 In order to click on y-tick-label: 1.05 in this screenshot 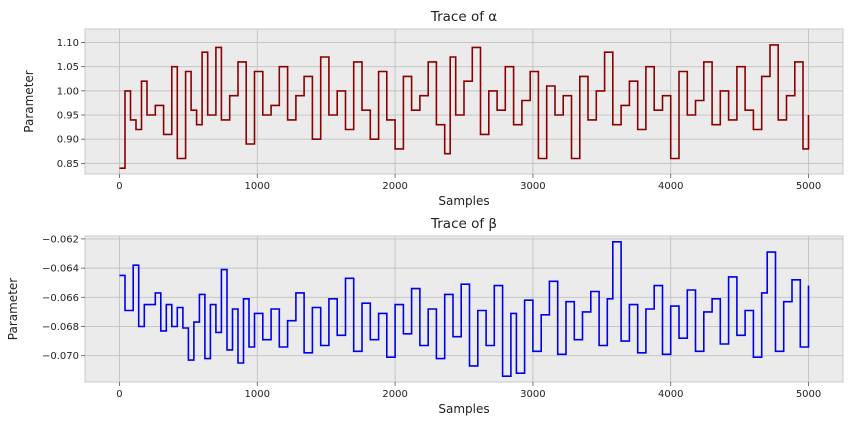, I will do `click(68, 67)`.